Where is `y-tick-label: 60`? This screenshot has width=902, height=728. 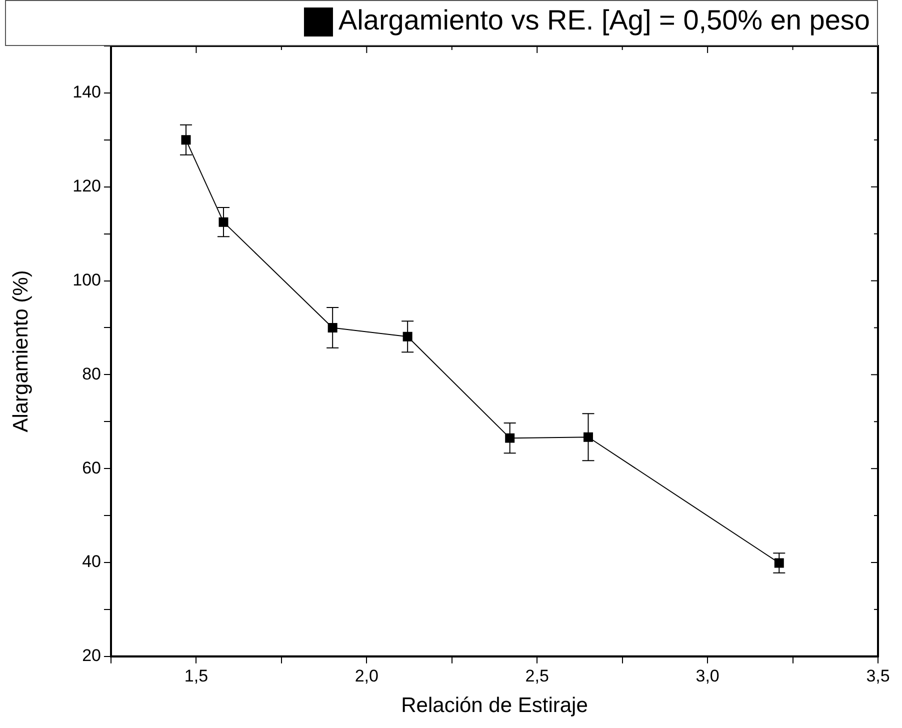
y-tick-label: 60 is located at coordinates (91, 468).